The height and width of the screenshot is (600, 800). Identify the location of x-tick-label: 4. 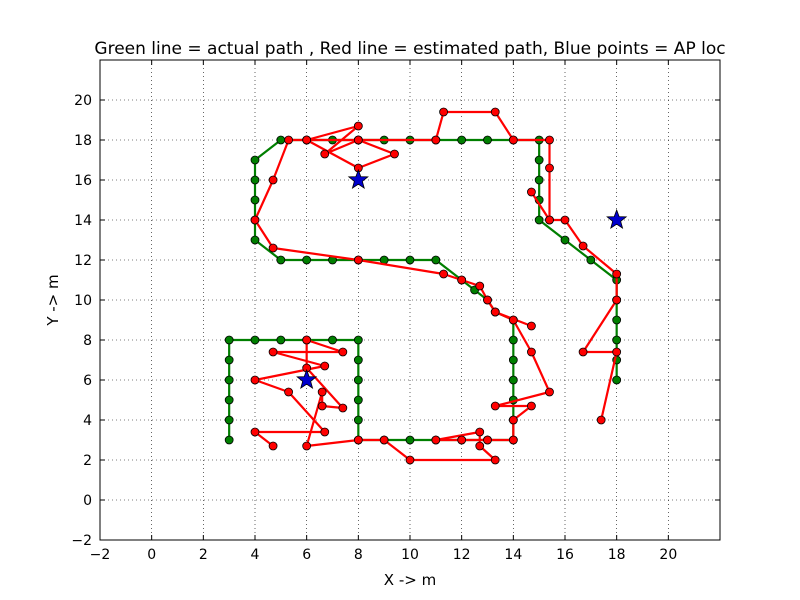
(255, 555).